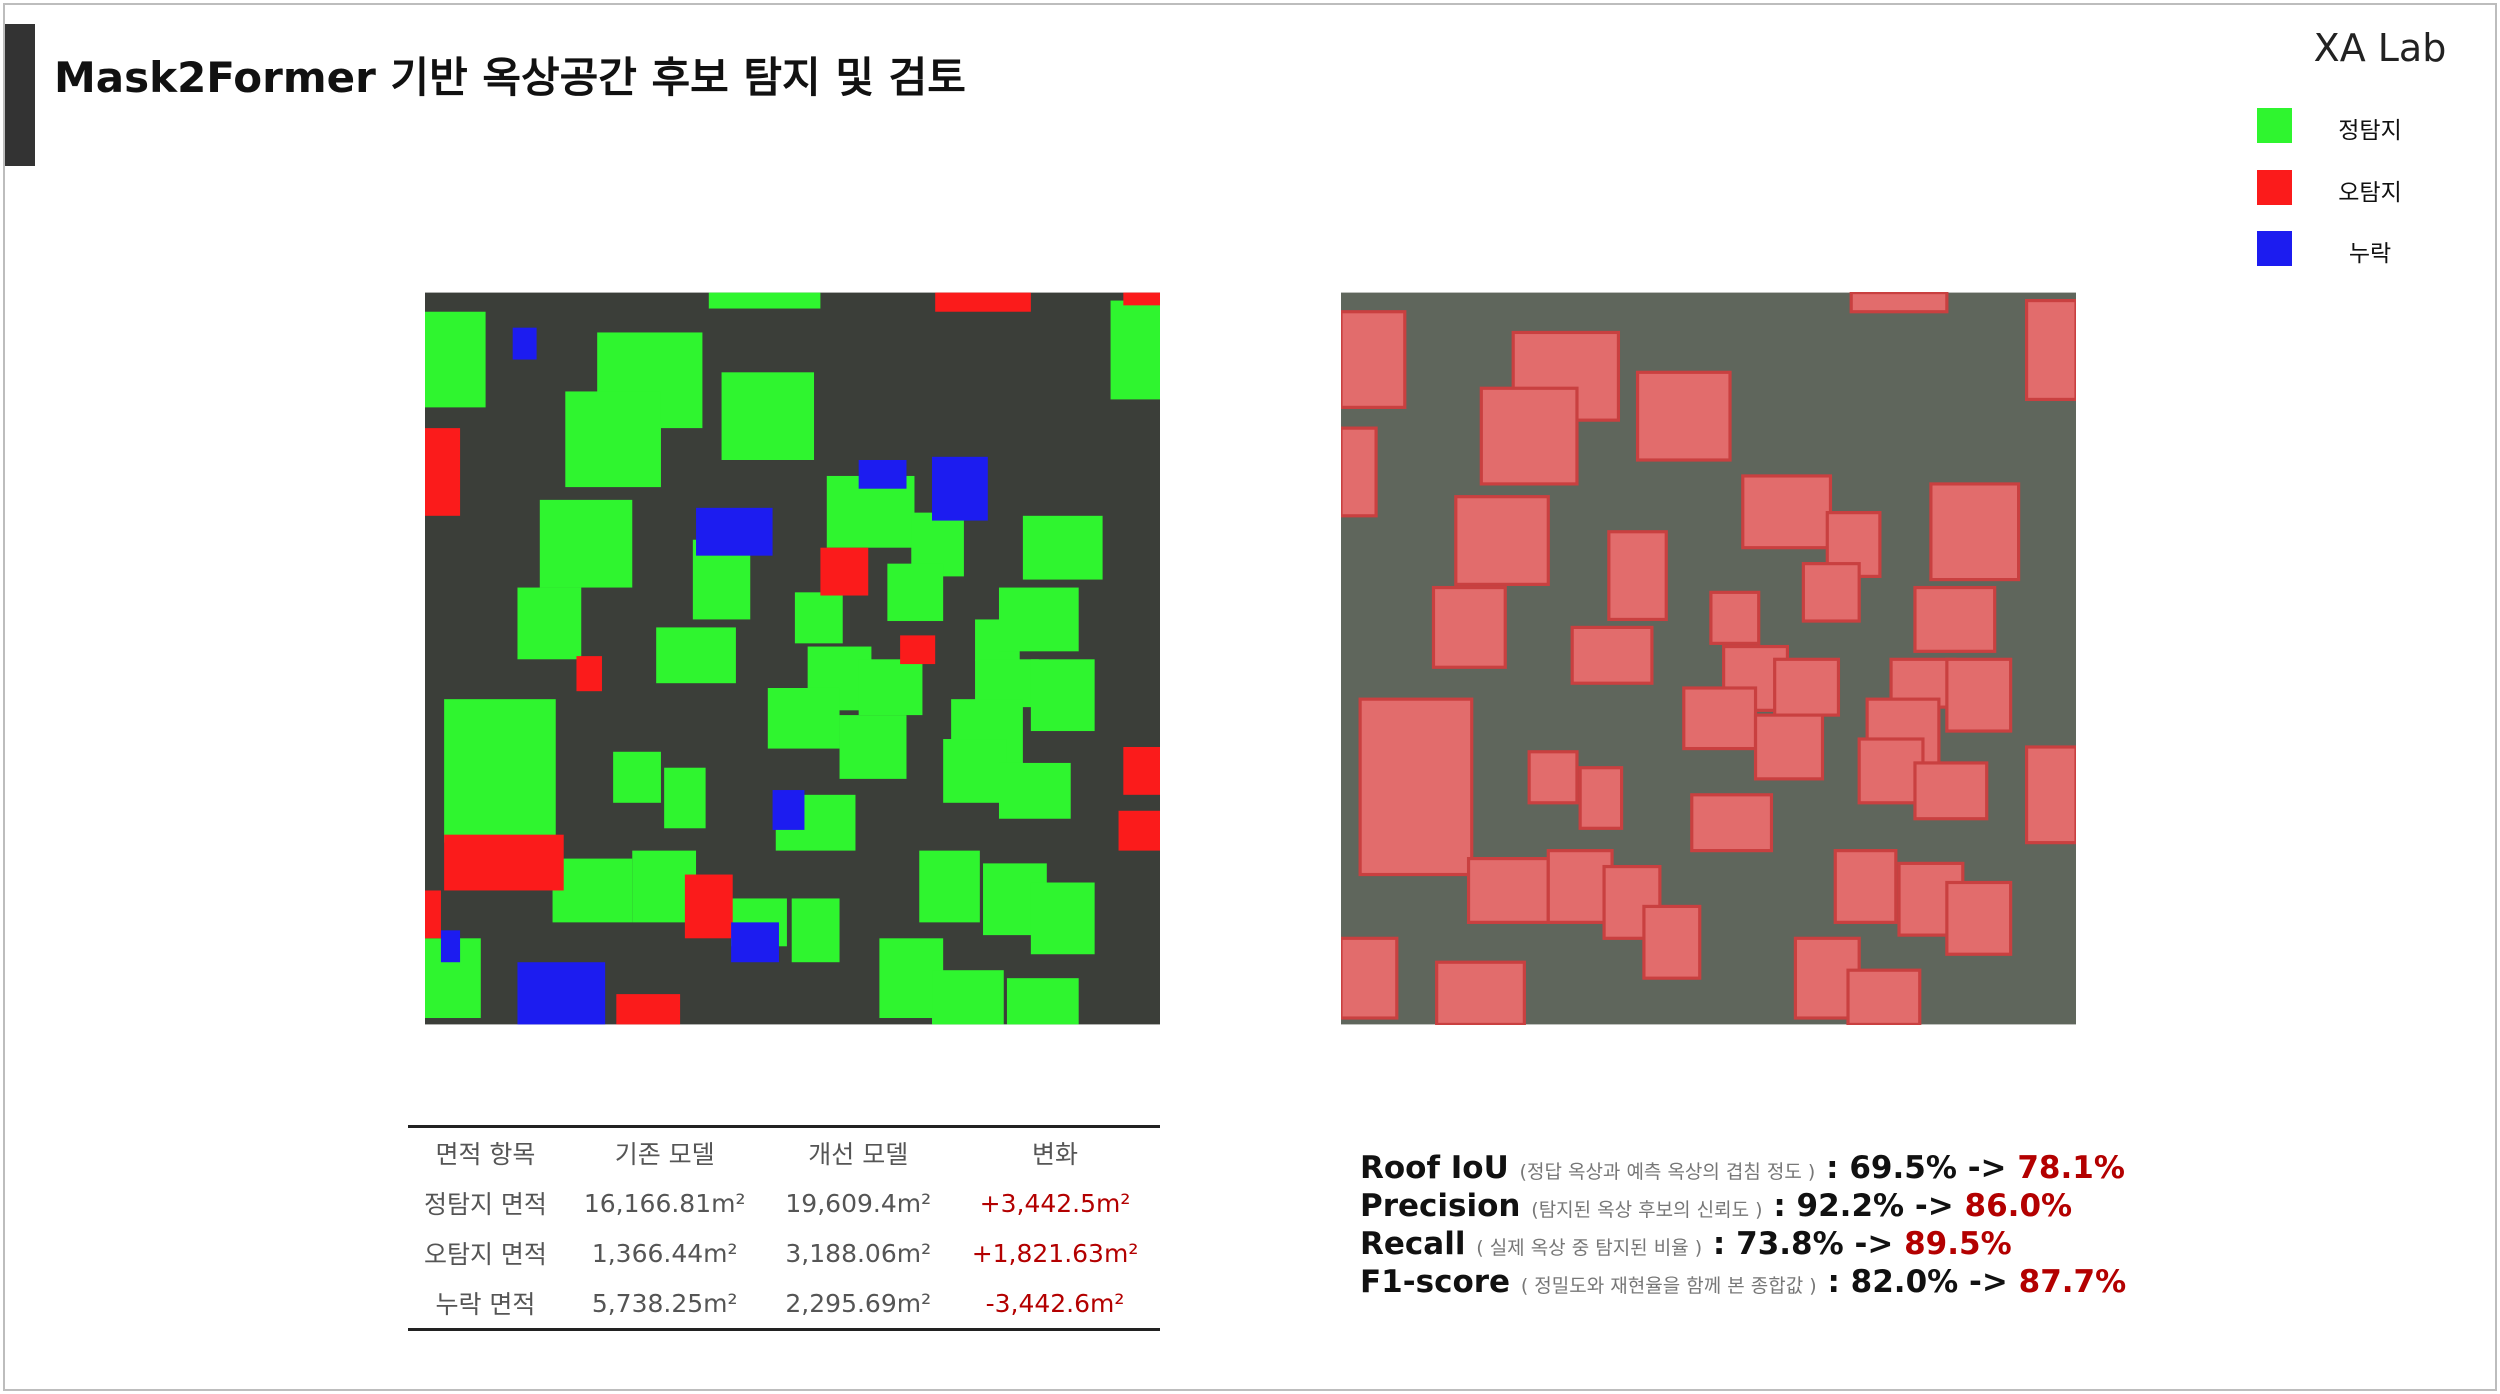 This screenshot has height=1394, width=2500. What do you see at coordinates (1440, 1206) in the screenshot?
I see `metric-name: Precision` at bounding box center [1440, 1206].